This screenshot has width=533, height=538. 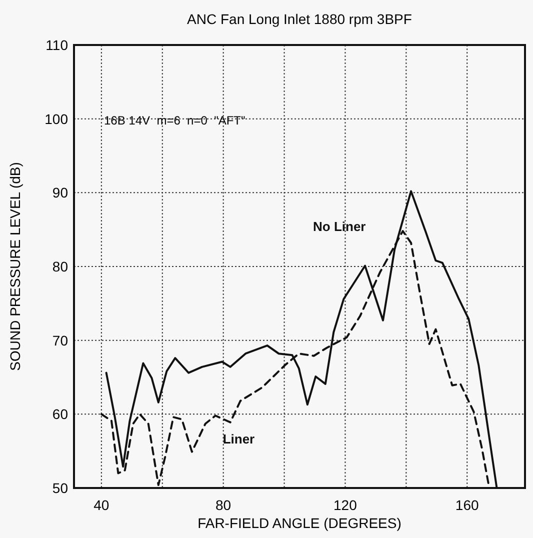 I want to click on x-axis-title: FAR-FIELD ANGLE (DEGREES), so click(x=300, y=523).